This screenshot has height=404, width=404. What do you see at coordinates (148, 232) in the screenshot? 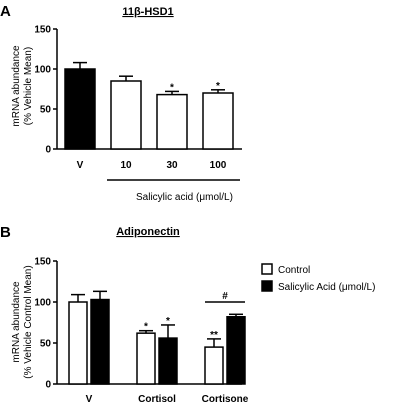
I see `panel-b-title: Adiponectin` at bounding box center [148, 232].